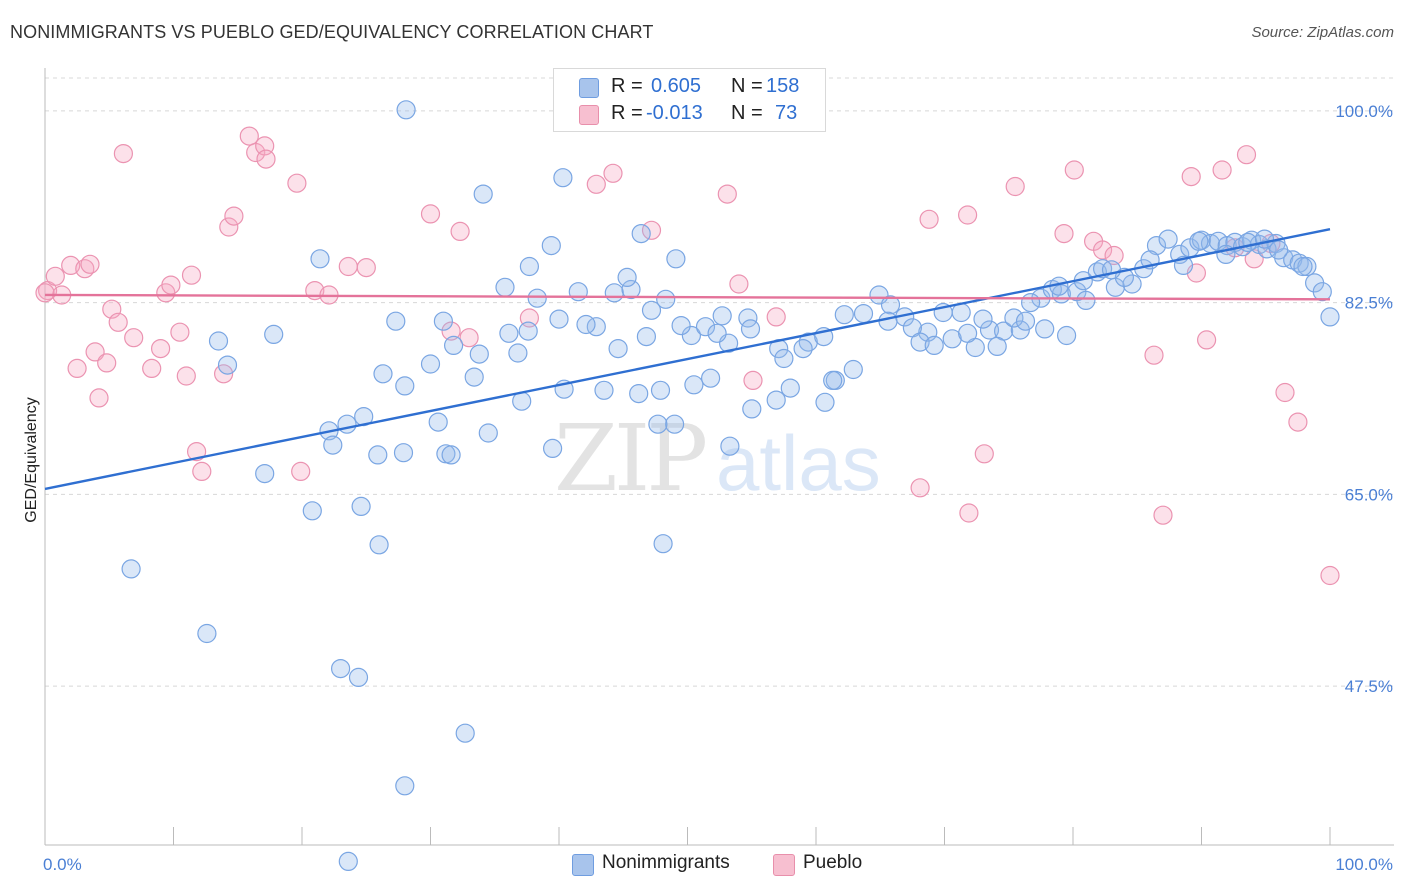  What do you see at coordinates (1369, 303) in the screenshot?
I see `y-tick-label: 82.5%` at bounding box center [1369, 303].